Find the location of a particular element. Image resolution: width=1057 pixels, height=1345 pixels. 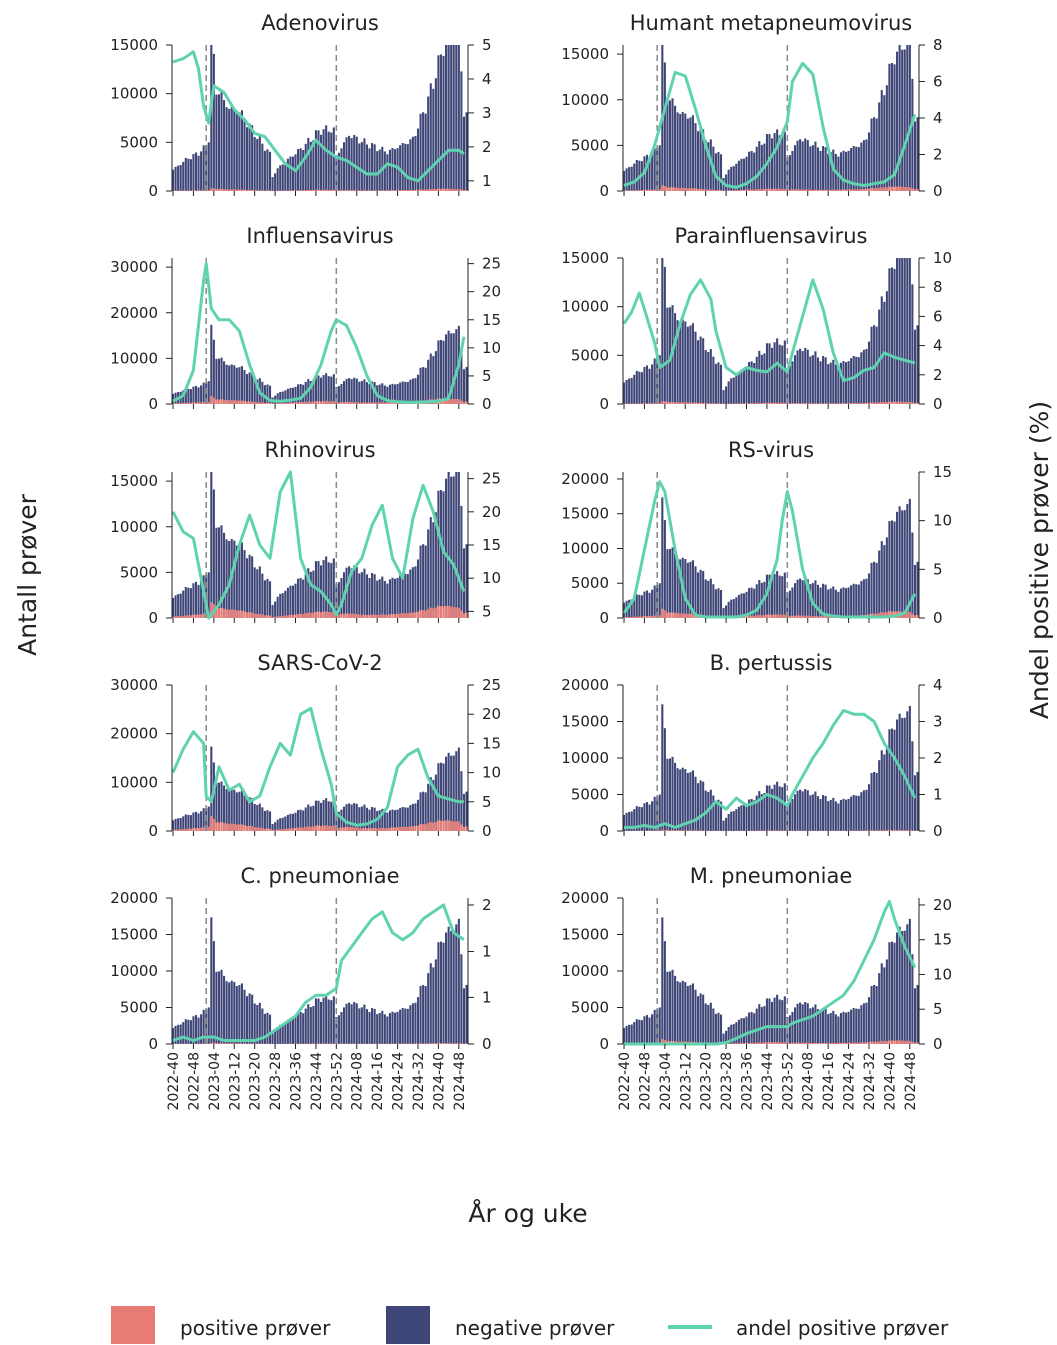

x-tick-label: 2023-12 is located at coordinates (235, 1081).